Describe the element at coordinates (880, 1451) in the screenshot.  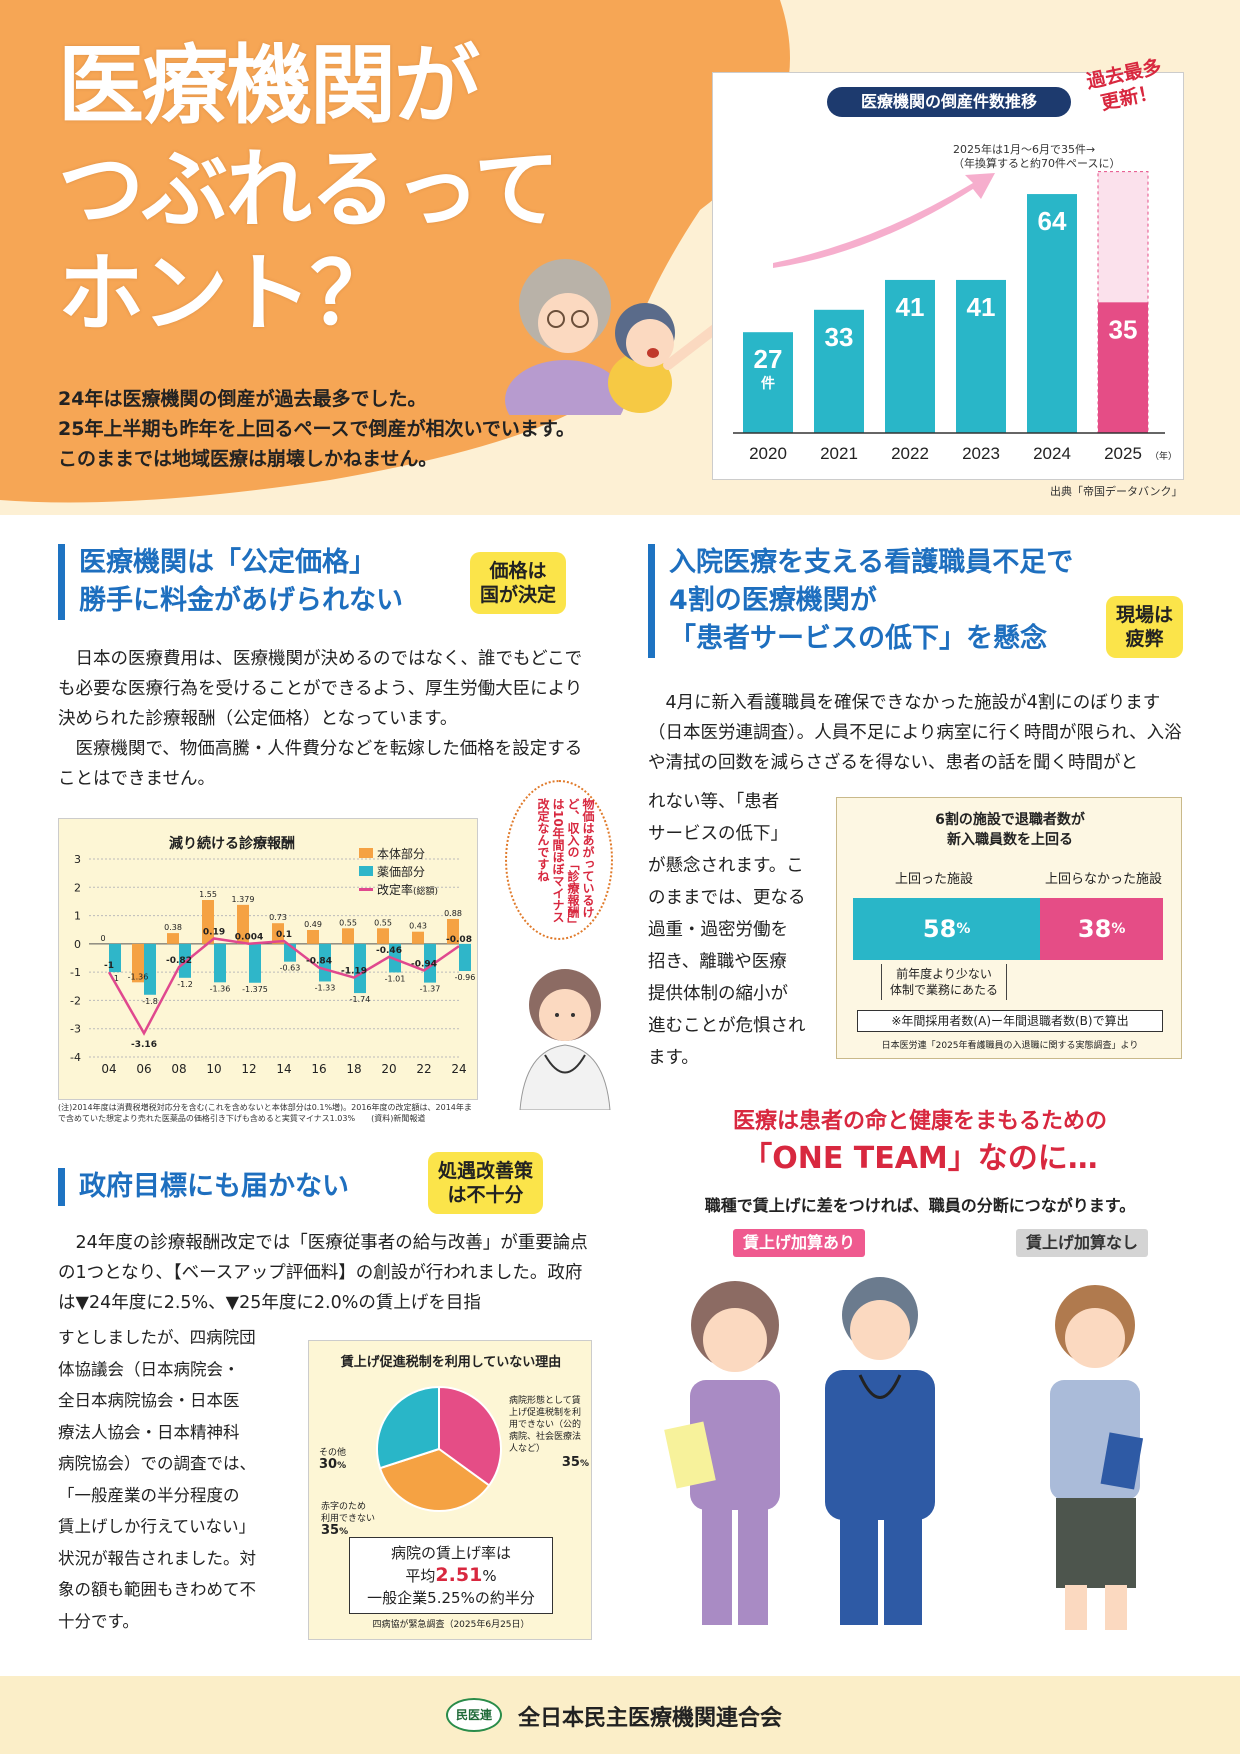
I see `doctor-figure` at that location.